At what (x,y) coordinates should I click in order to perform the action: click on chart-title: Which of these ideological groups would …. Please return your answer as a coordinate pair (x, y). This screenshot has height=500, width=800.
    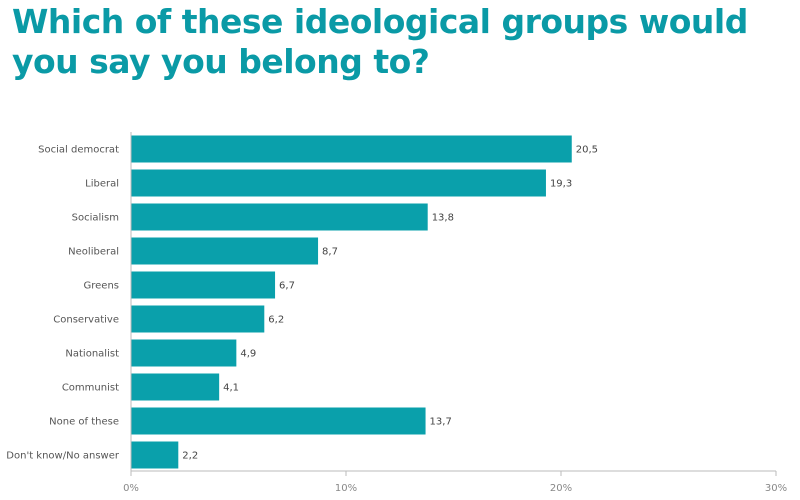
    Looking at the image, I should click on (380, 41).